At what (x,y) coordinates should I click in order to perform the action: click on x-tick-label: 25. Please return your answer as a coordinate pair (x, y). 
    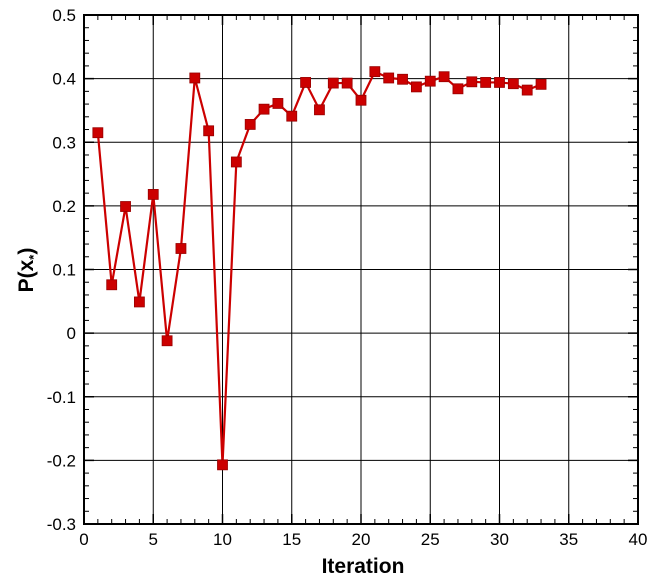
    Looking at the image, I should click on (430, 539).